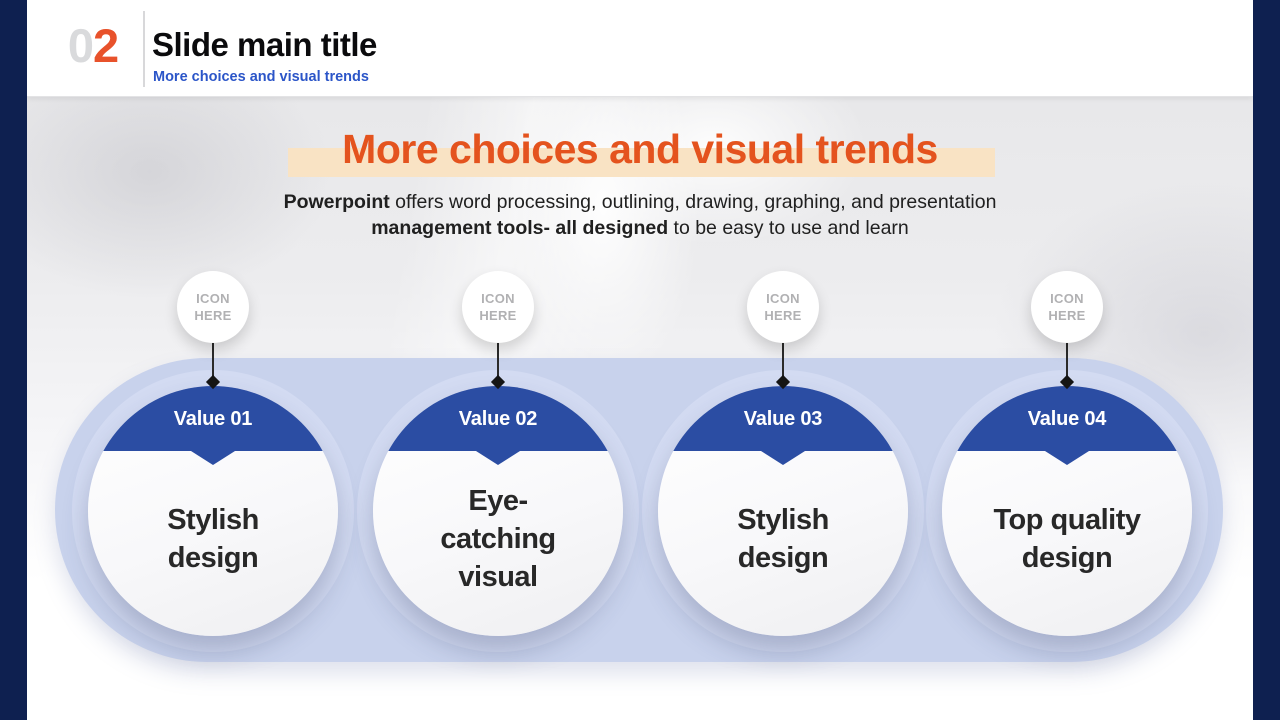 This screenshot has height=720, width=1280. Describe the element at coordinates (336, 202) in the screenshot. I see `body-bold-1: Powerpoint` at that location.